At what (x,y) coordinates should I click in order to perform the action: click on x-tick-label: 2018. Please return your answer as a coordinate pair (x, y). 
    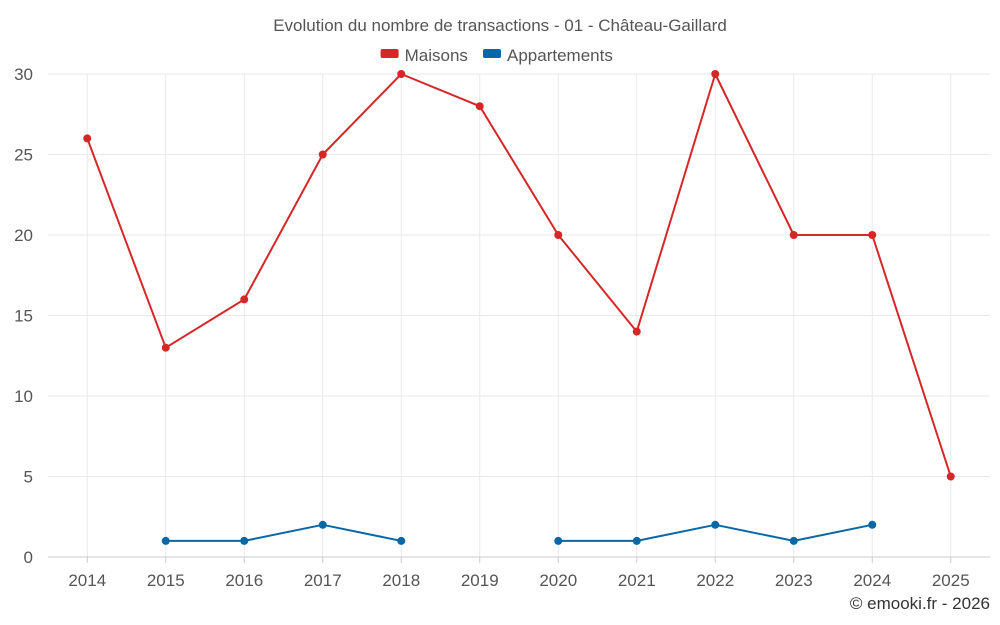
    Looking at the image, I should click on (401, 580).